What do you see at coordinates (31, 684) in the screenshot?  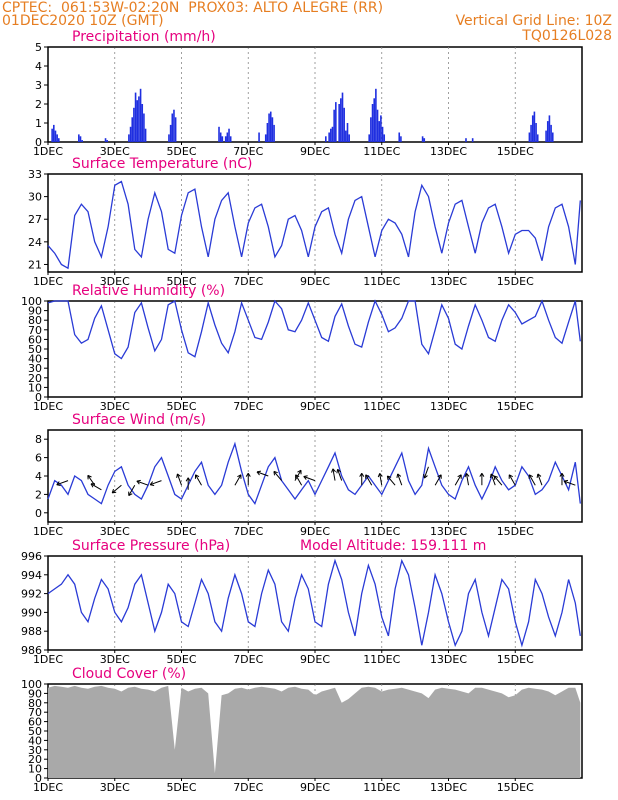 I see `y-tick-label: 100` at bounding box center [31, 684].